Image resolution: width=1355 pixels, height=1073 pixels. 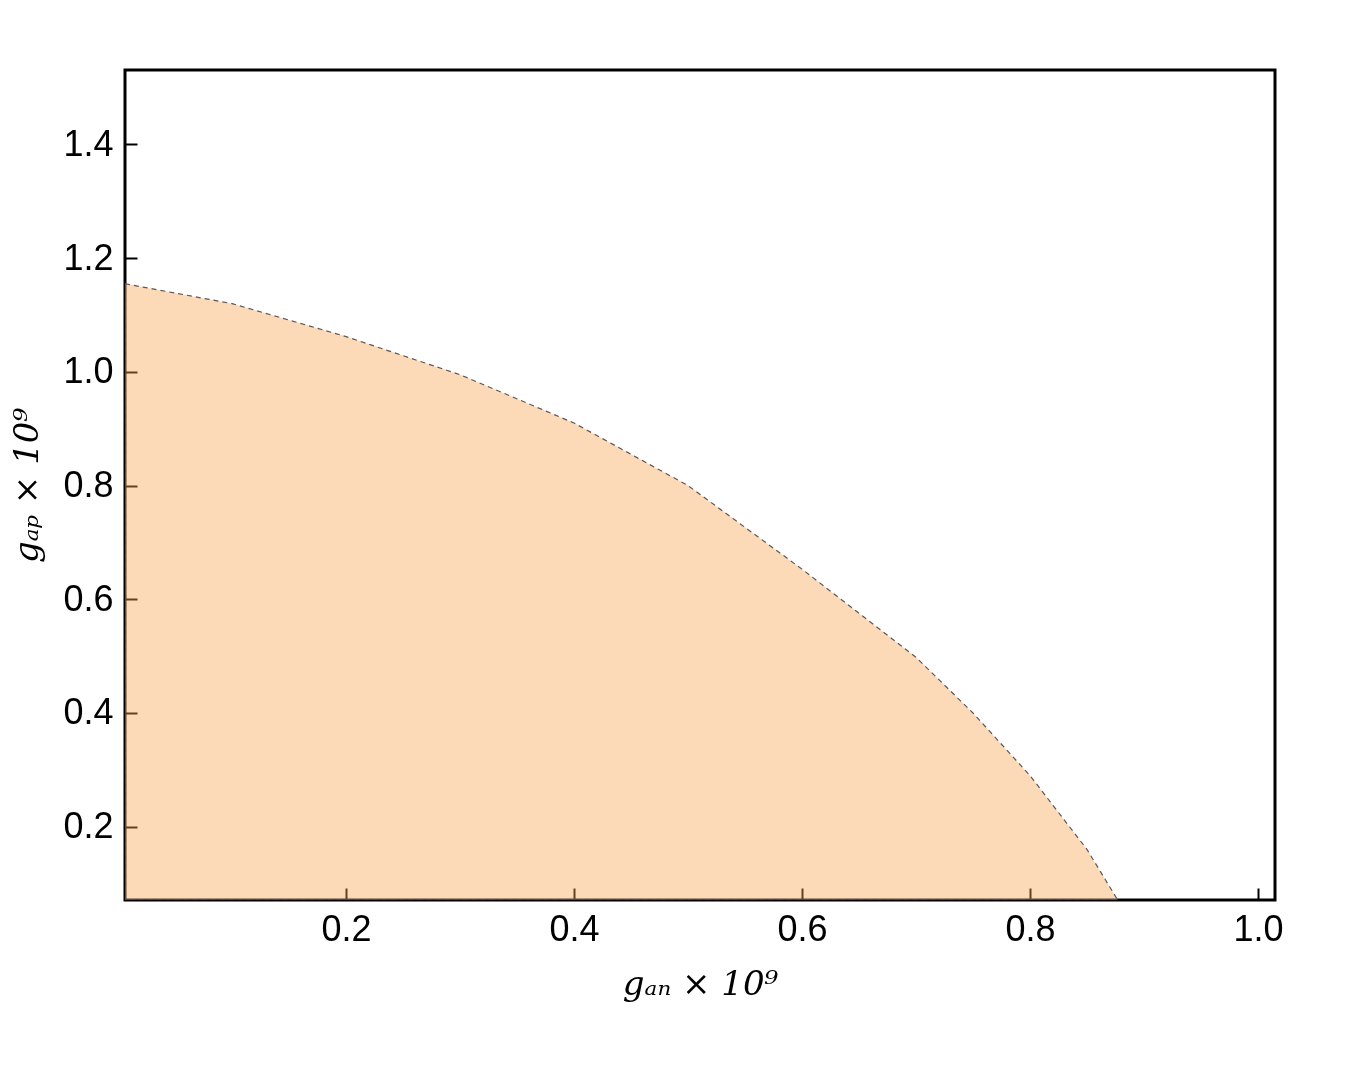 I want to click on y-tick-label: 0.6, so click(x=88, y=598).